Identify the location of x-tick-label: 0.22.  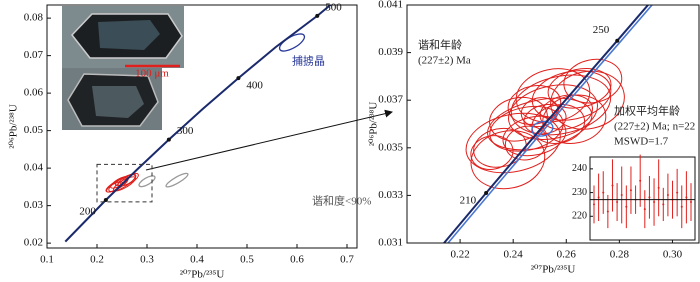
(459, 255).